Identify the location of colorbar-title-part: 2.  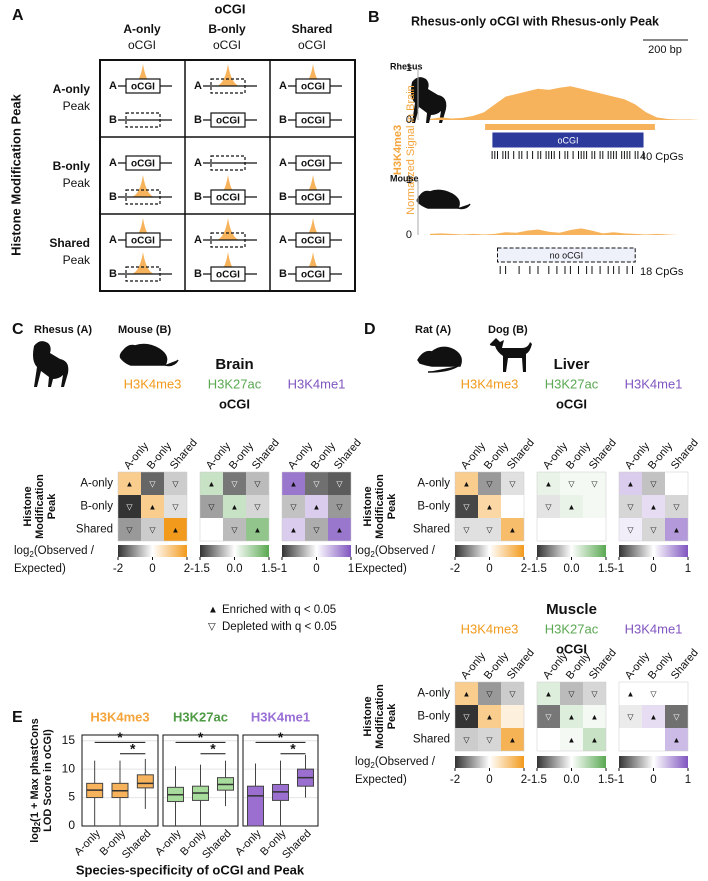
(372, 765).